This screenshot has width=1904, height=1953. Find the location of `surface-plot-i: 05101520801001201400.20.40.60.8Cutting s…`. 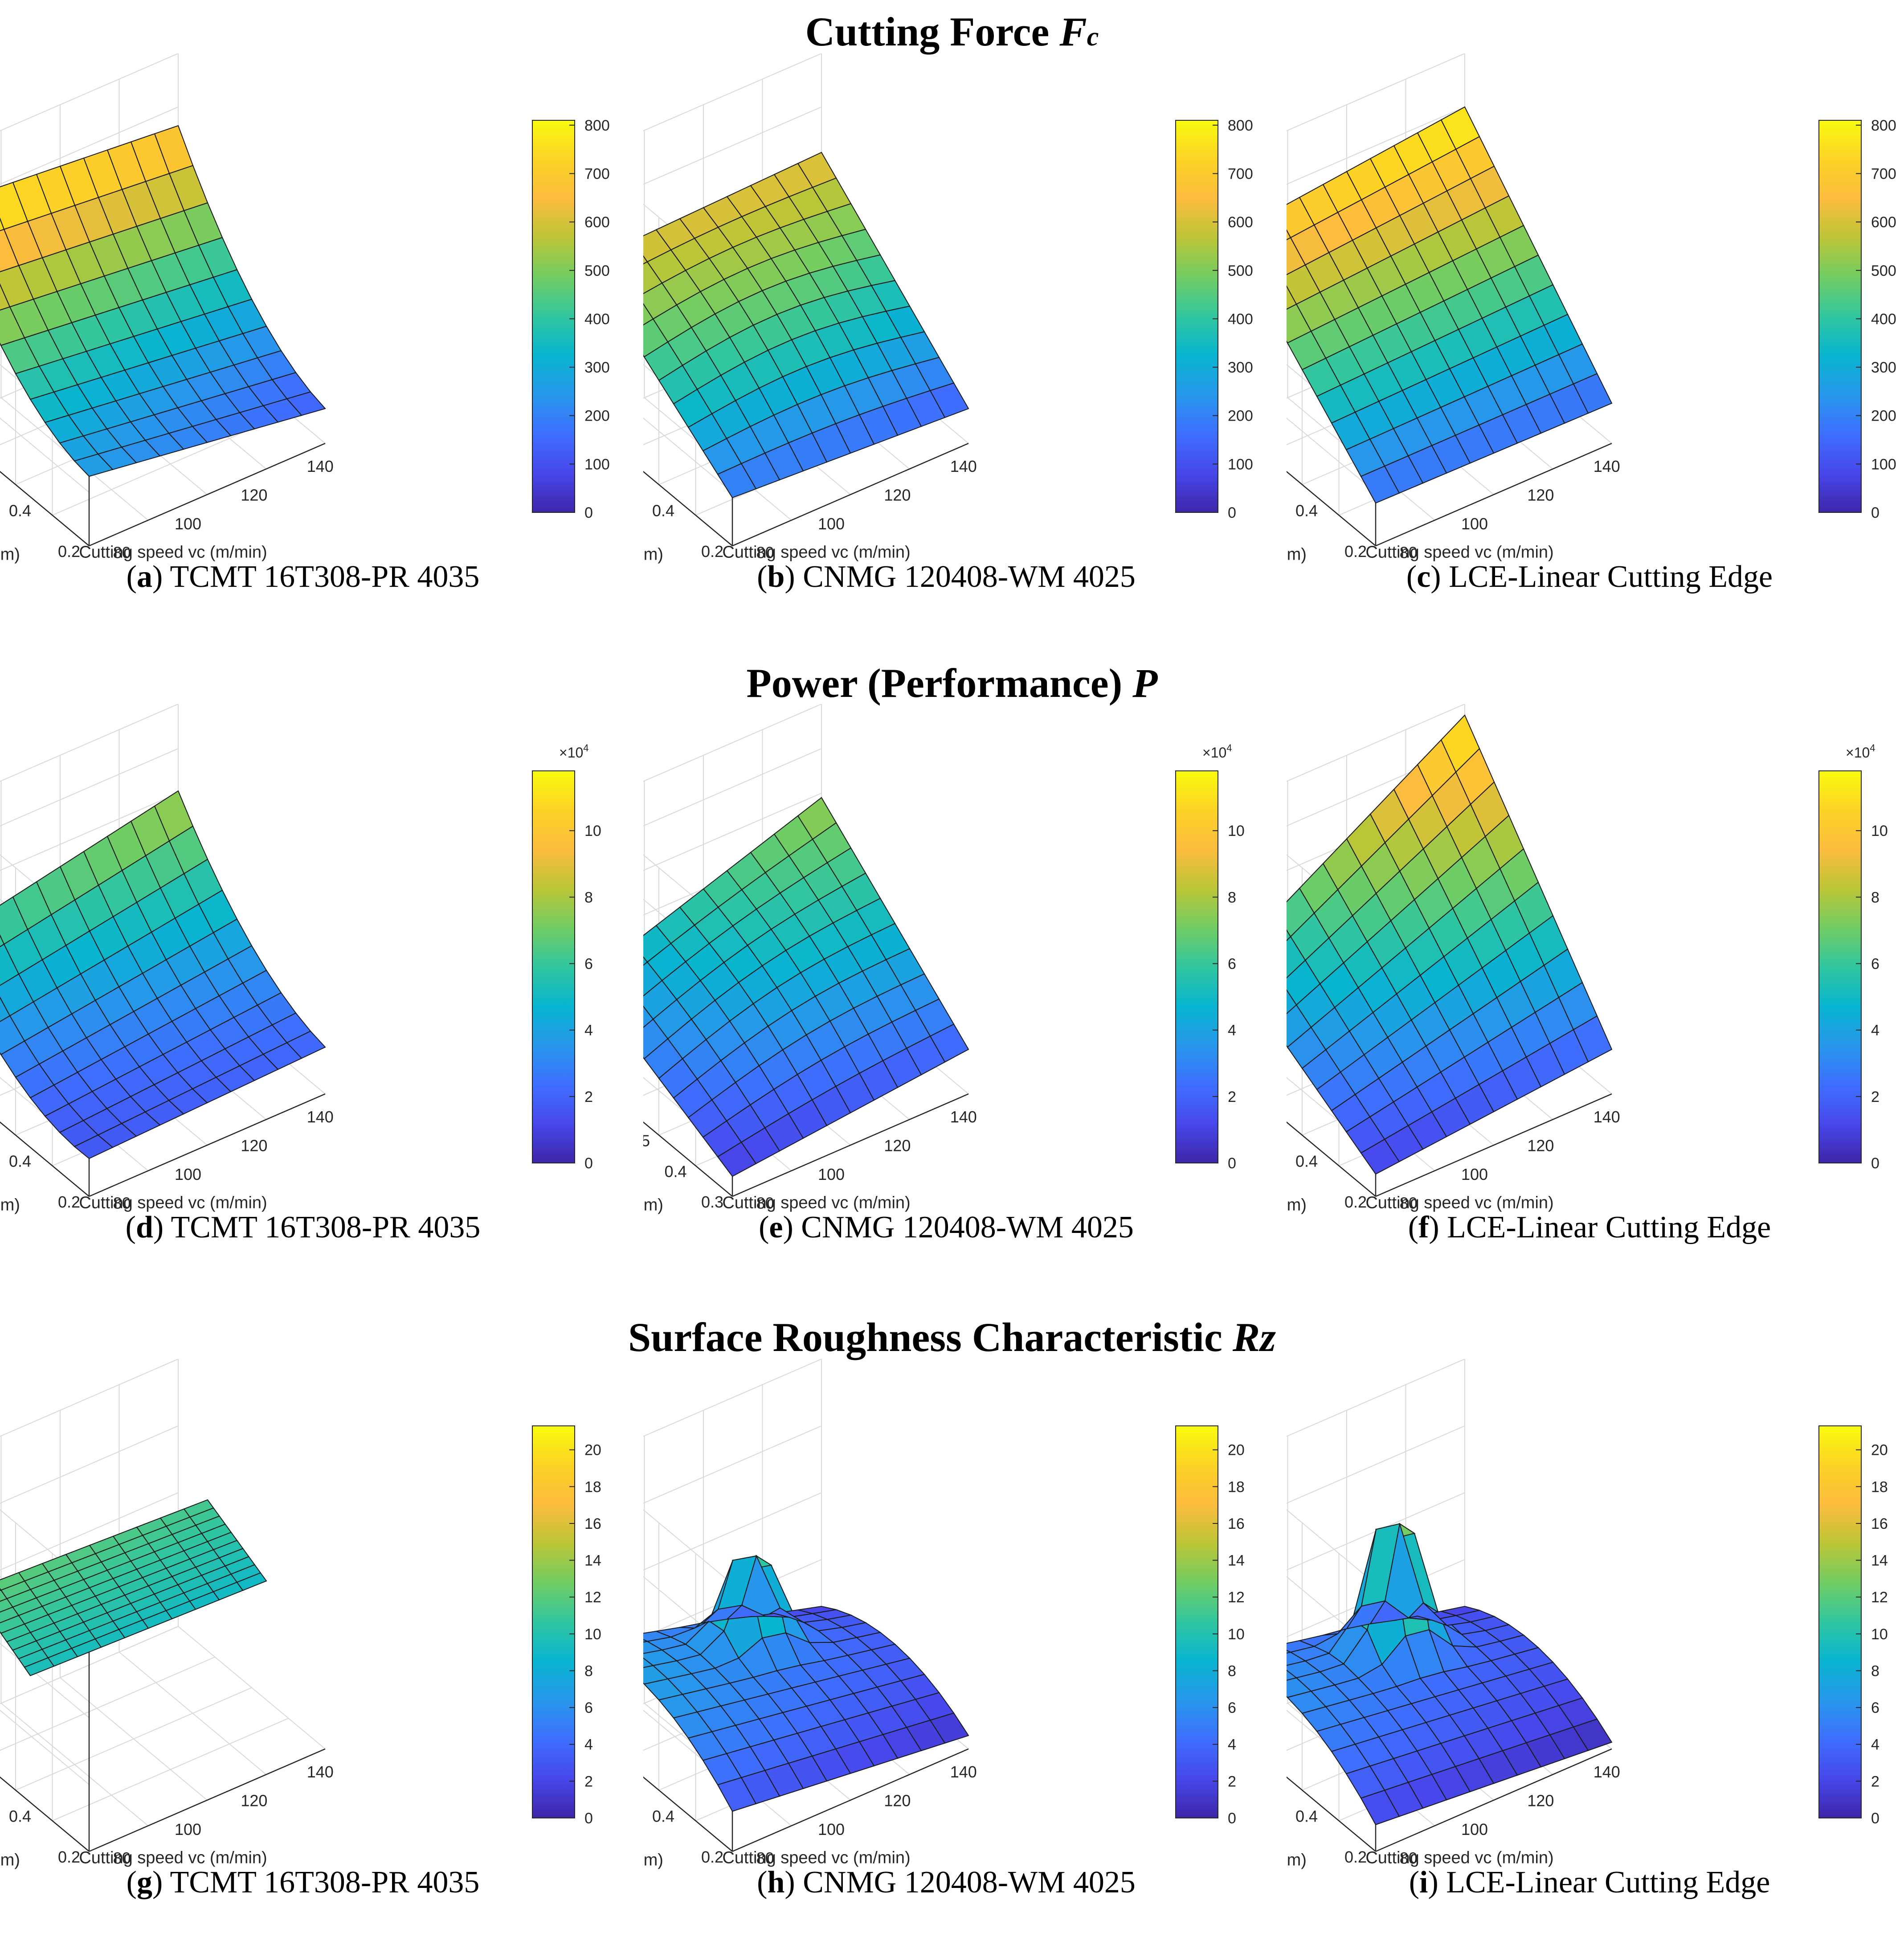

surface-plot-i: 05101520801001201400.20.40.60.8Cutting s… is located at coordinates (1587, 1614).